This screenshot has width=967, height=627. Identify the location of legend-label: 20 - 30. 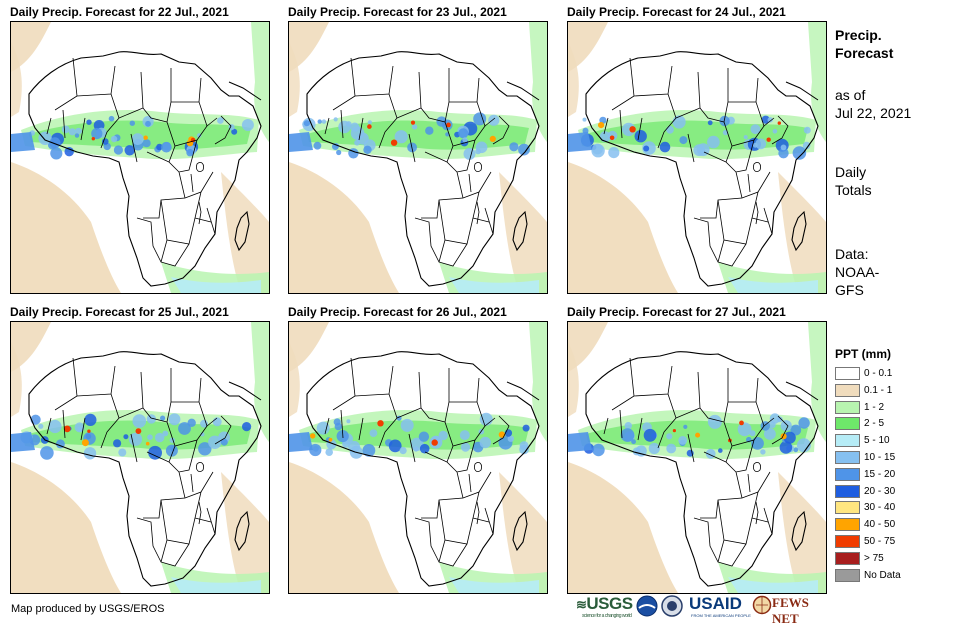
(880, 491).